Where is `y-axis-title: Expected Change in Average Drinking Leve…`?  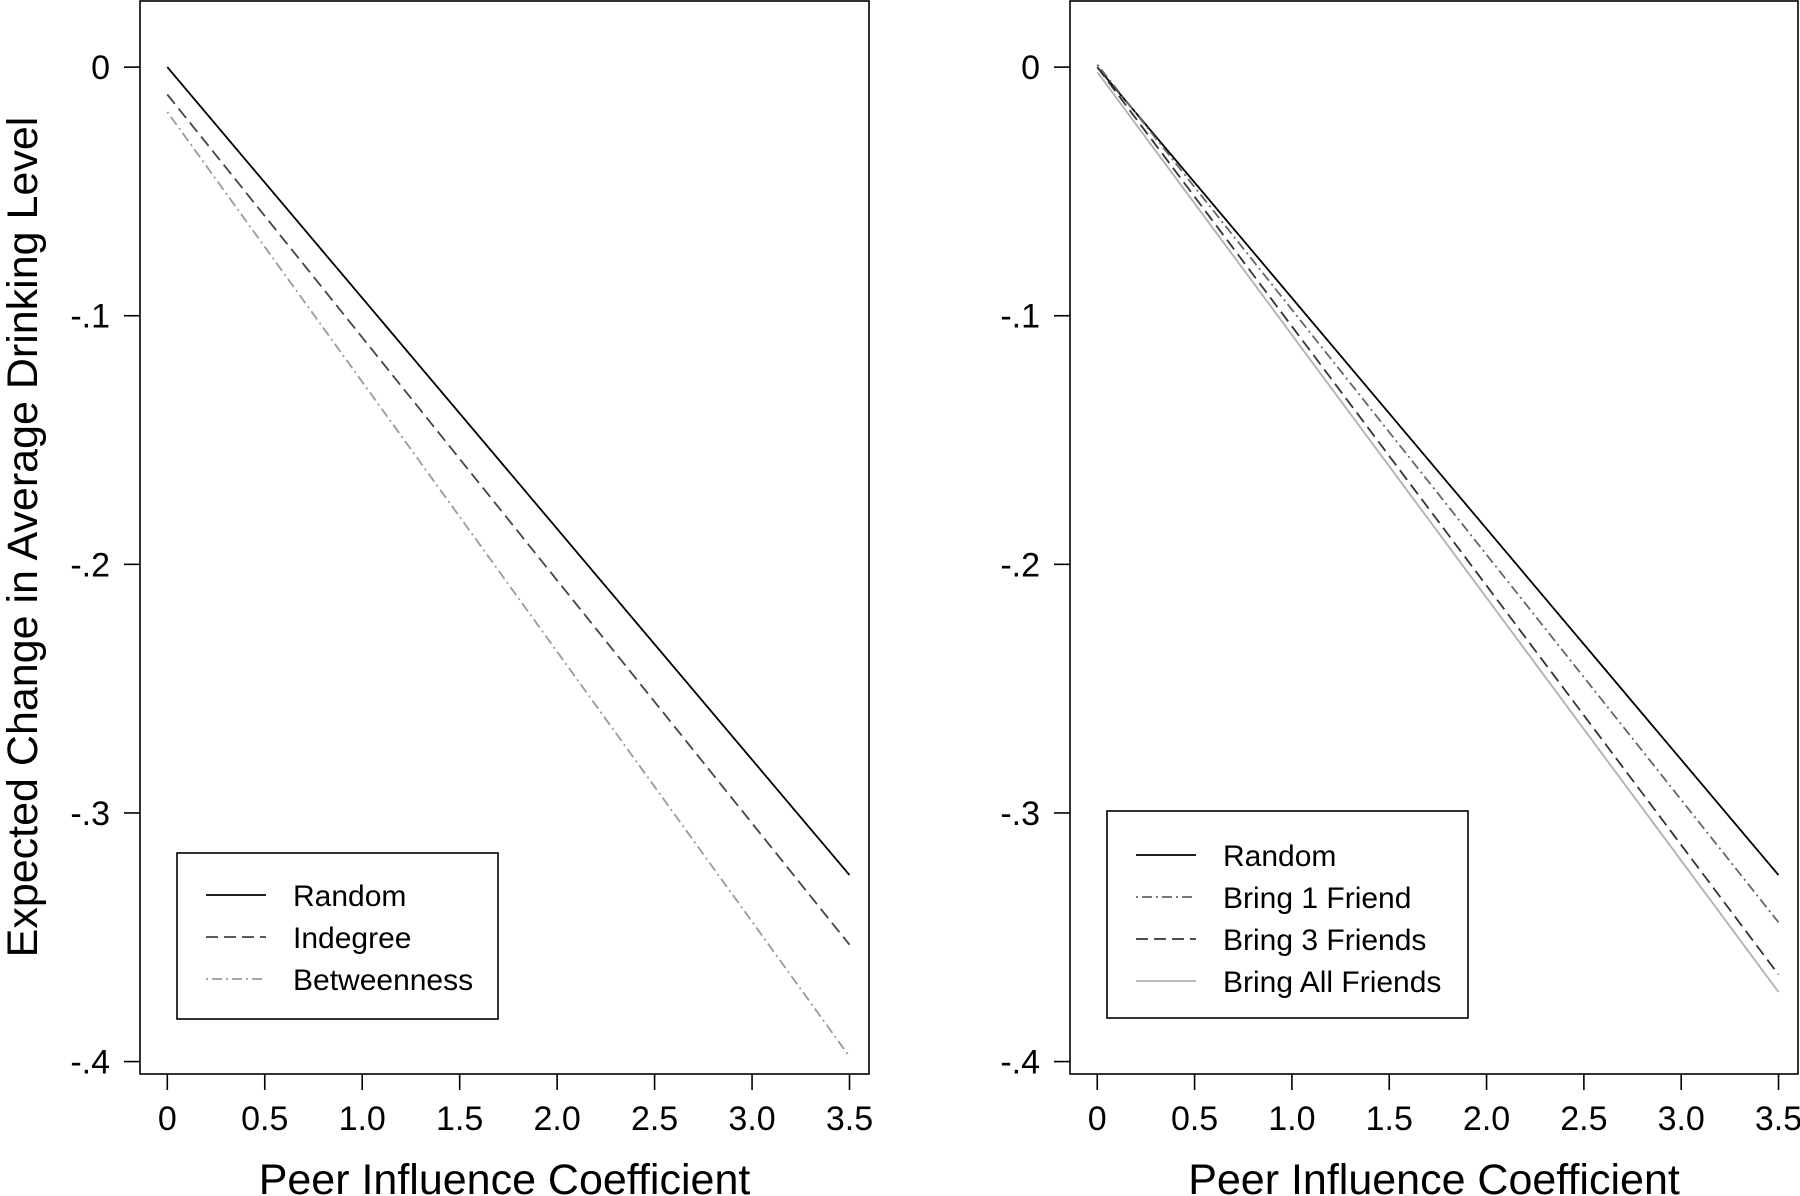
y-axis-title: Expected Change in Average Drinking Leve… is located at coordinates (23, 537).